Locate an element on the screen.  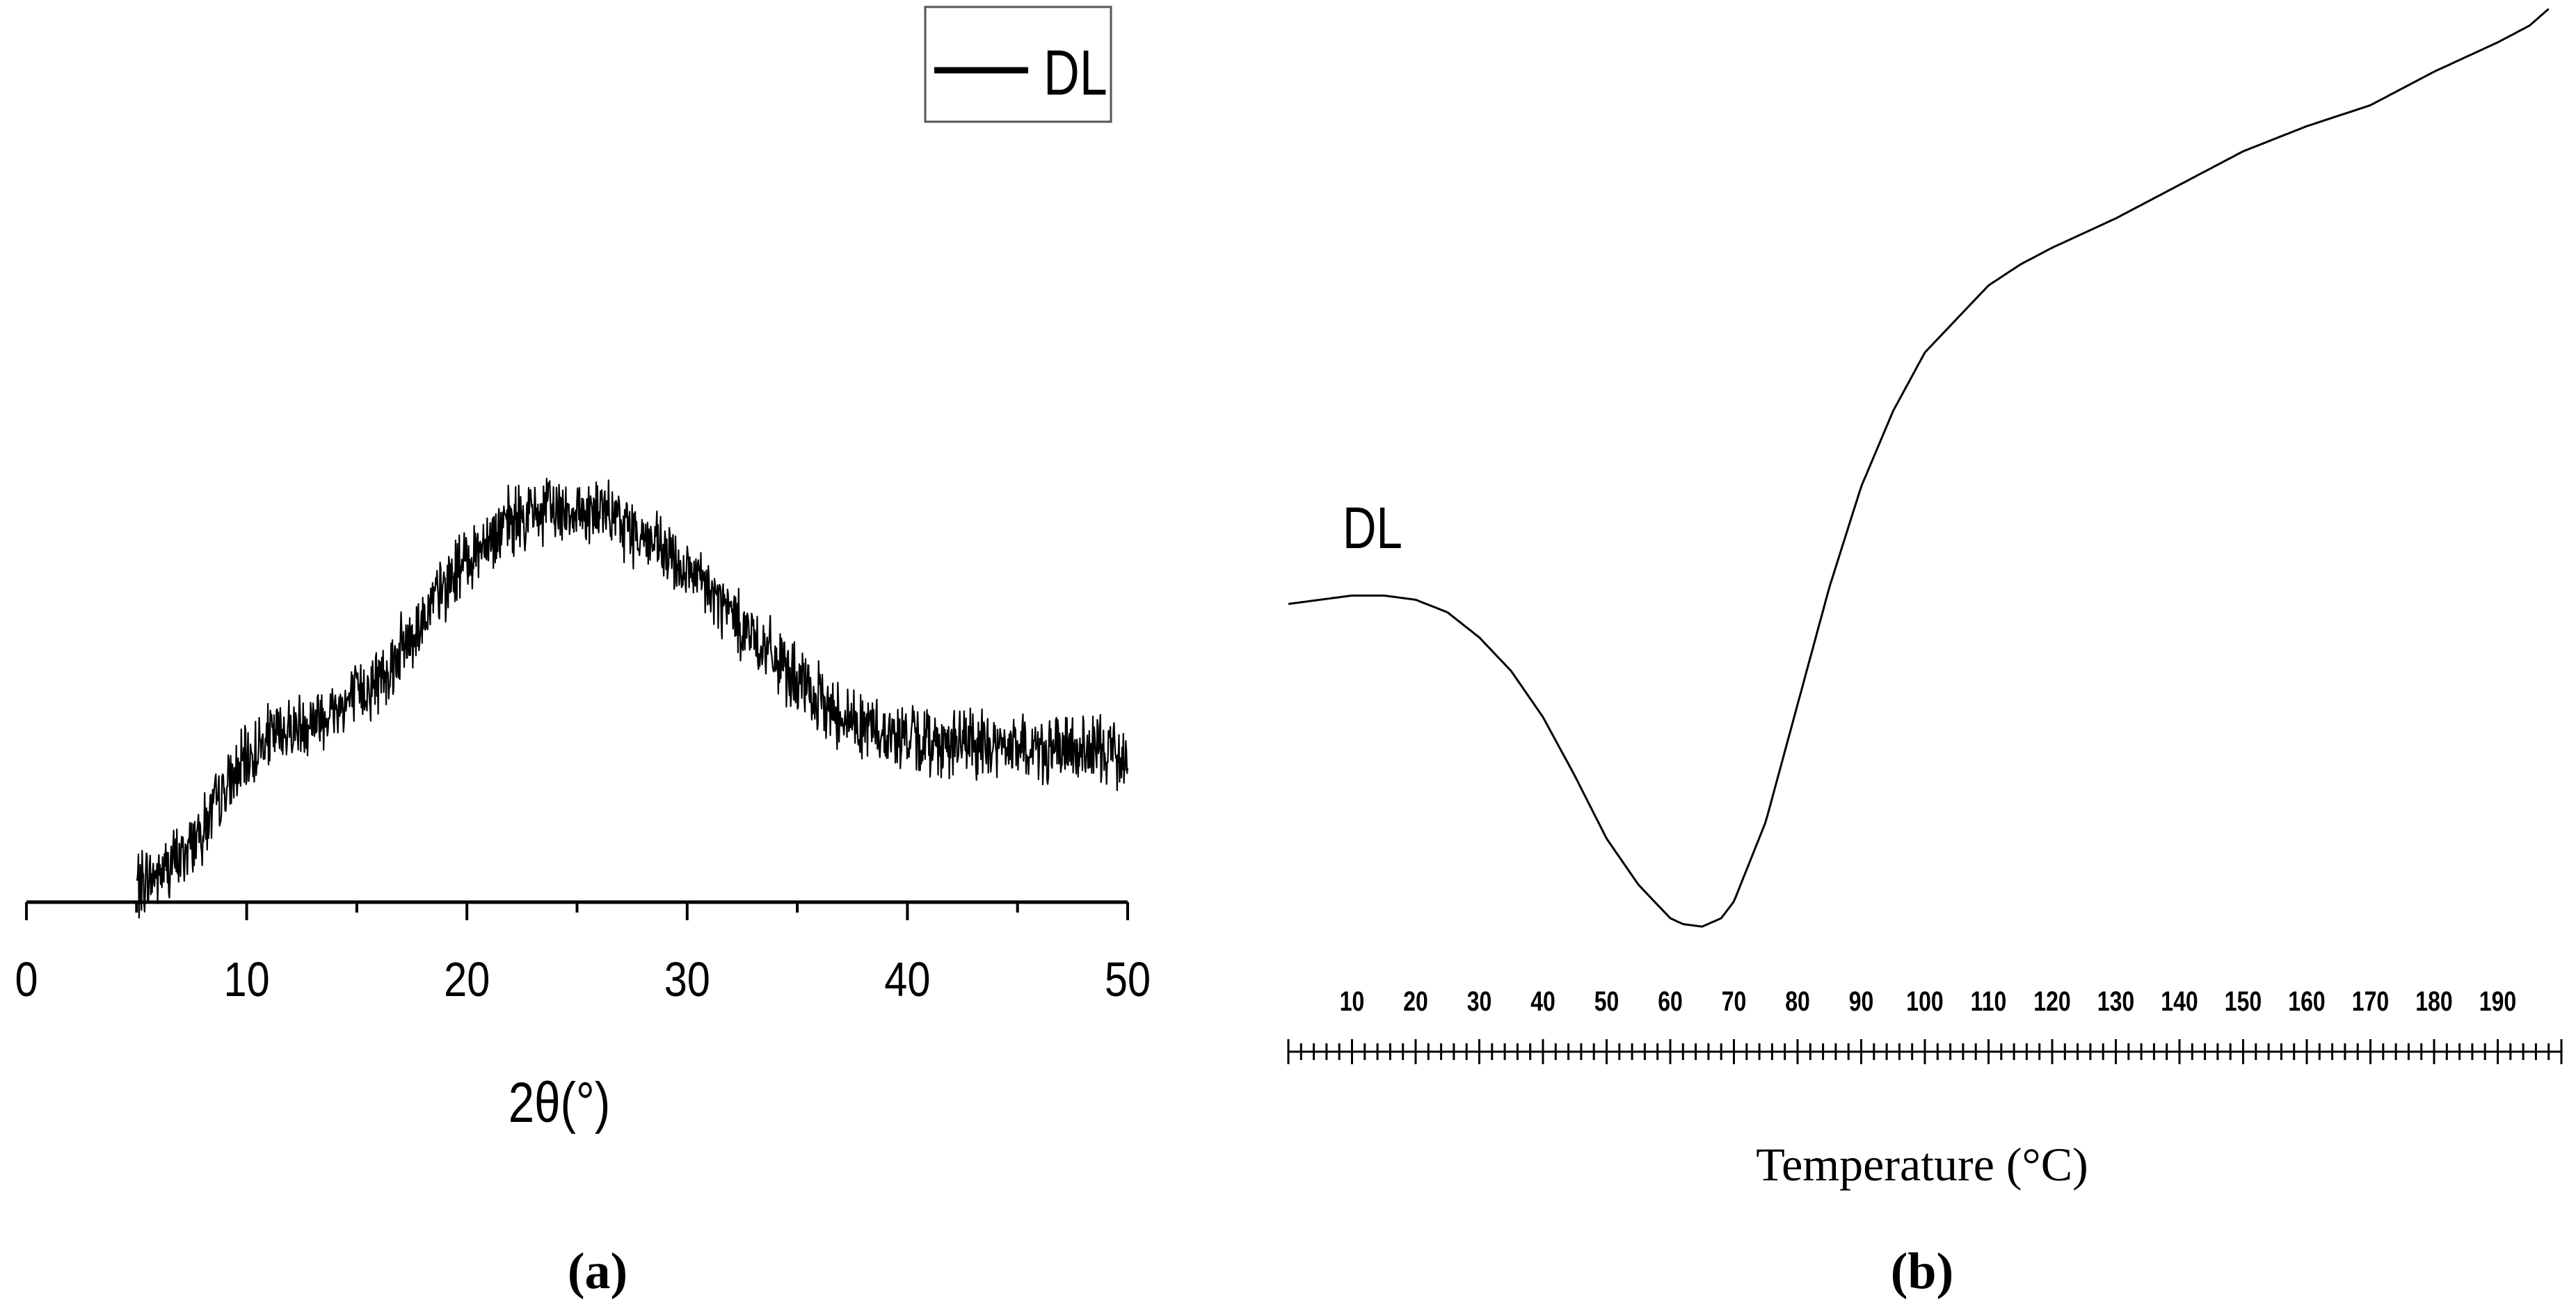
dsc-x-tick-label: 30 is located at coordinates (1479, 1002).